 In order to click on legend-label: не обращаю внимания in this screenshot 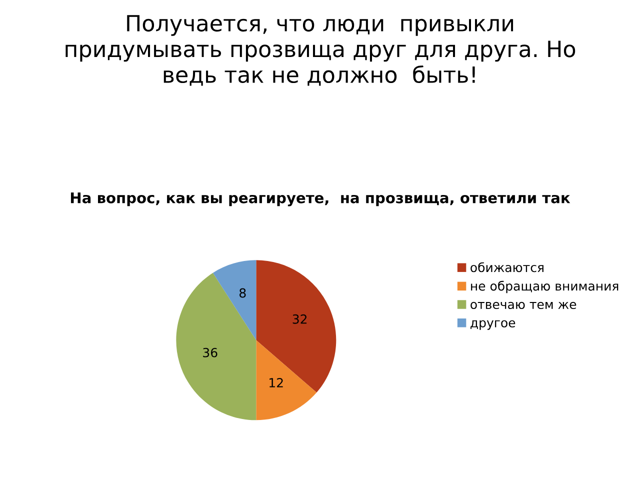, I will do `click(544, 287)`.